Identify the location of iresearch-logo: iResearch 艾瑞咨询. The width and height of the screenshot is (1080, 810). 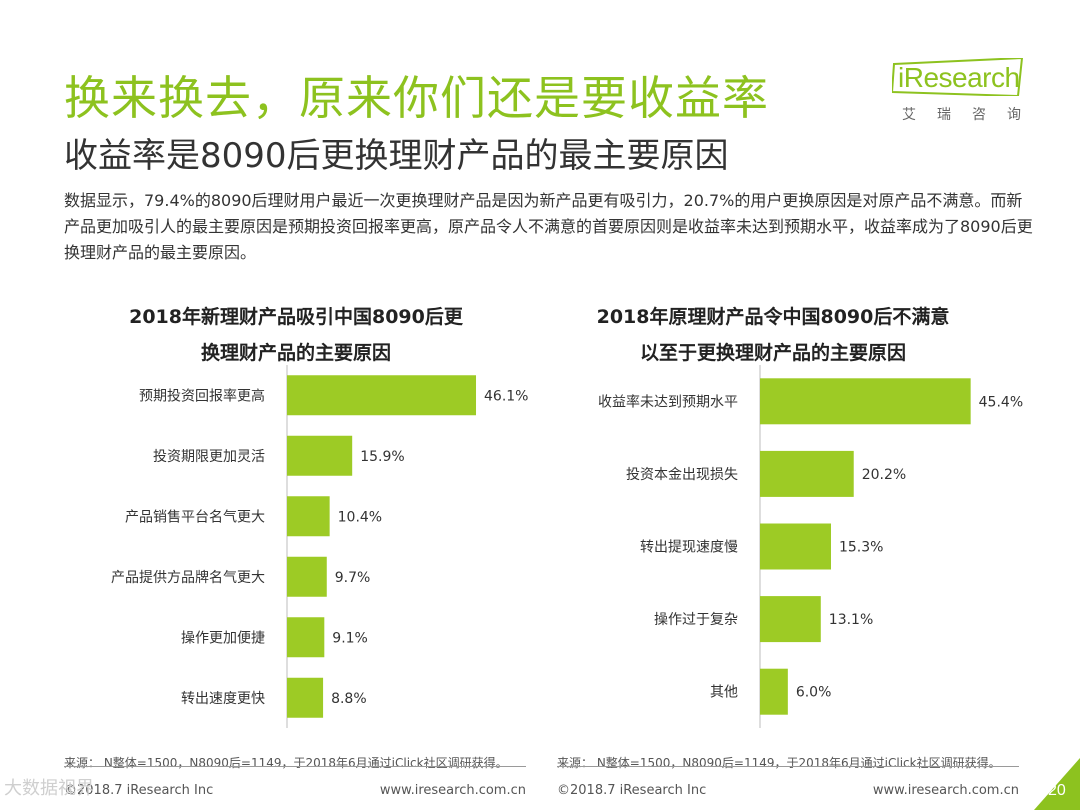
(962, 93).